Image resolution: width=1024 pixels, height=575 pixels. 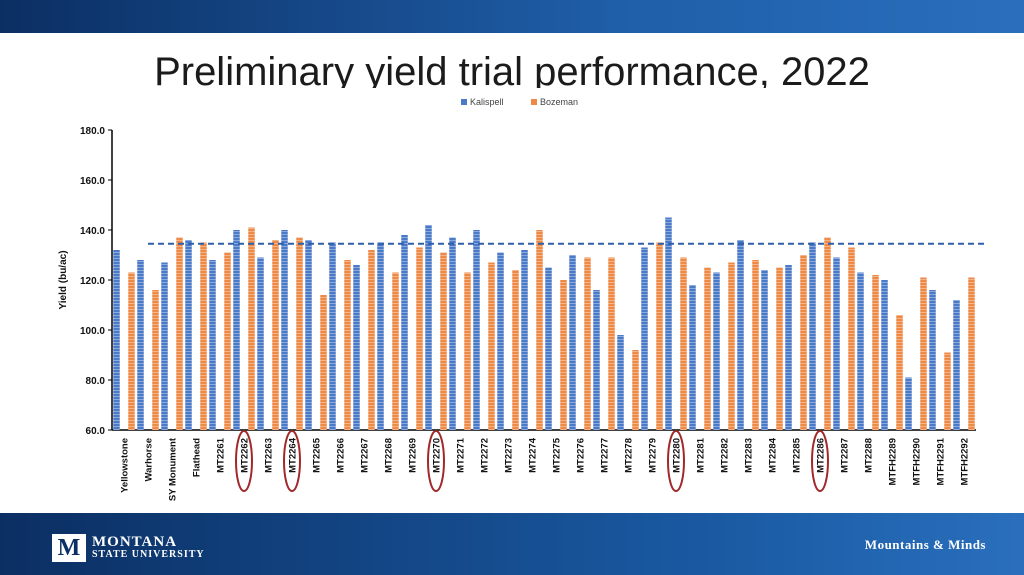 What do you see at coordinates (533, 455) in the screenshot?
I see `x-tick-label: MT2274` at bounding box center [533, 455].